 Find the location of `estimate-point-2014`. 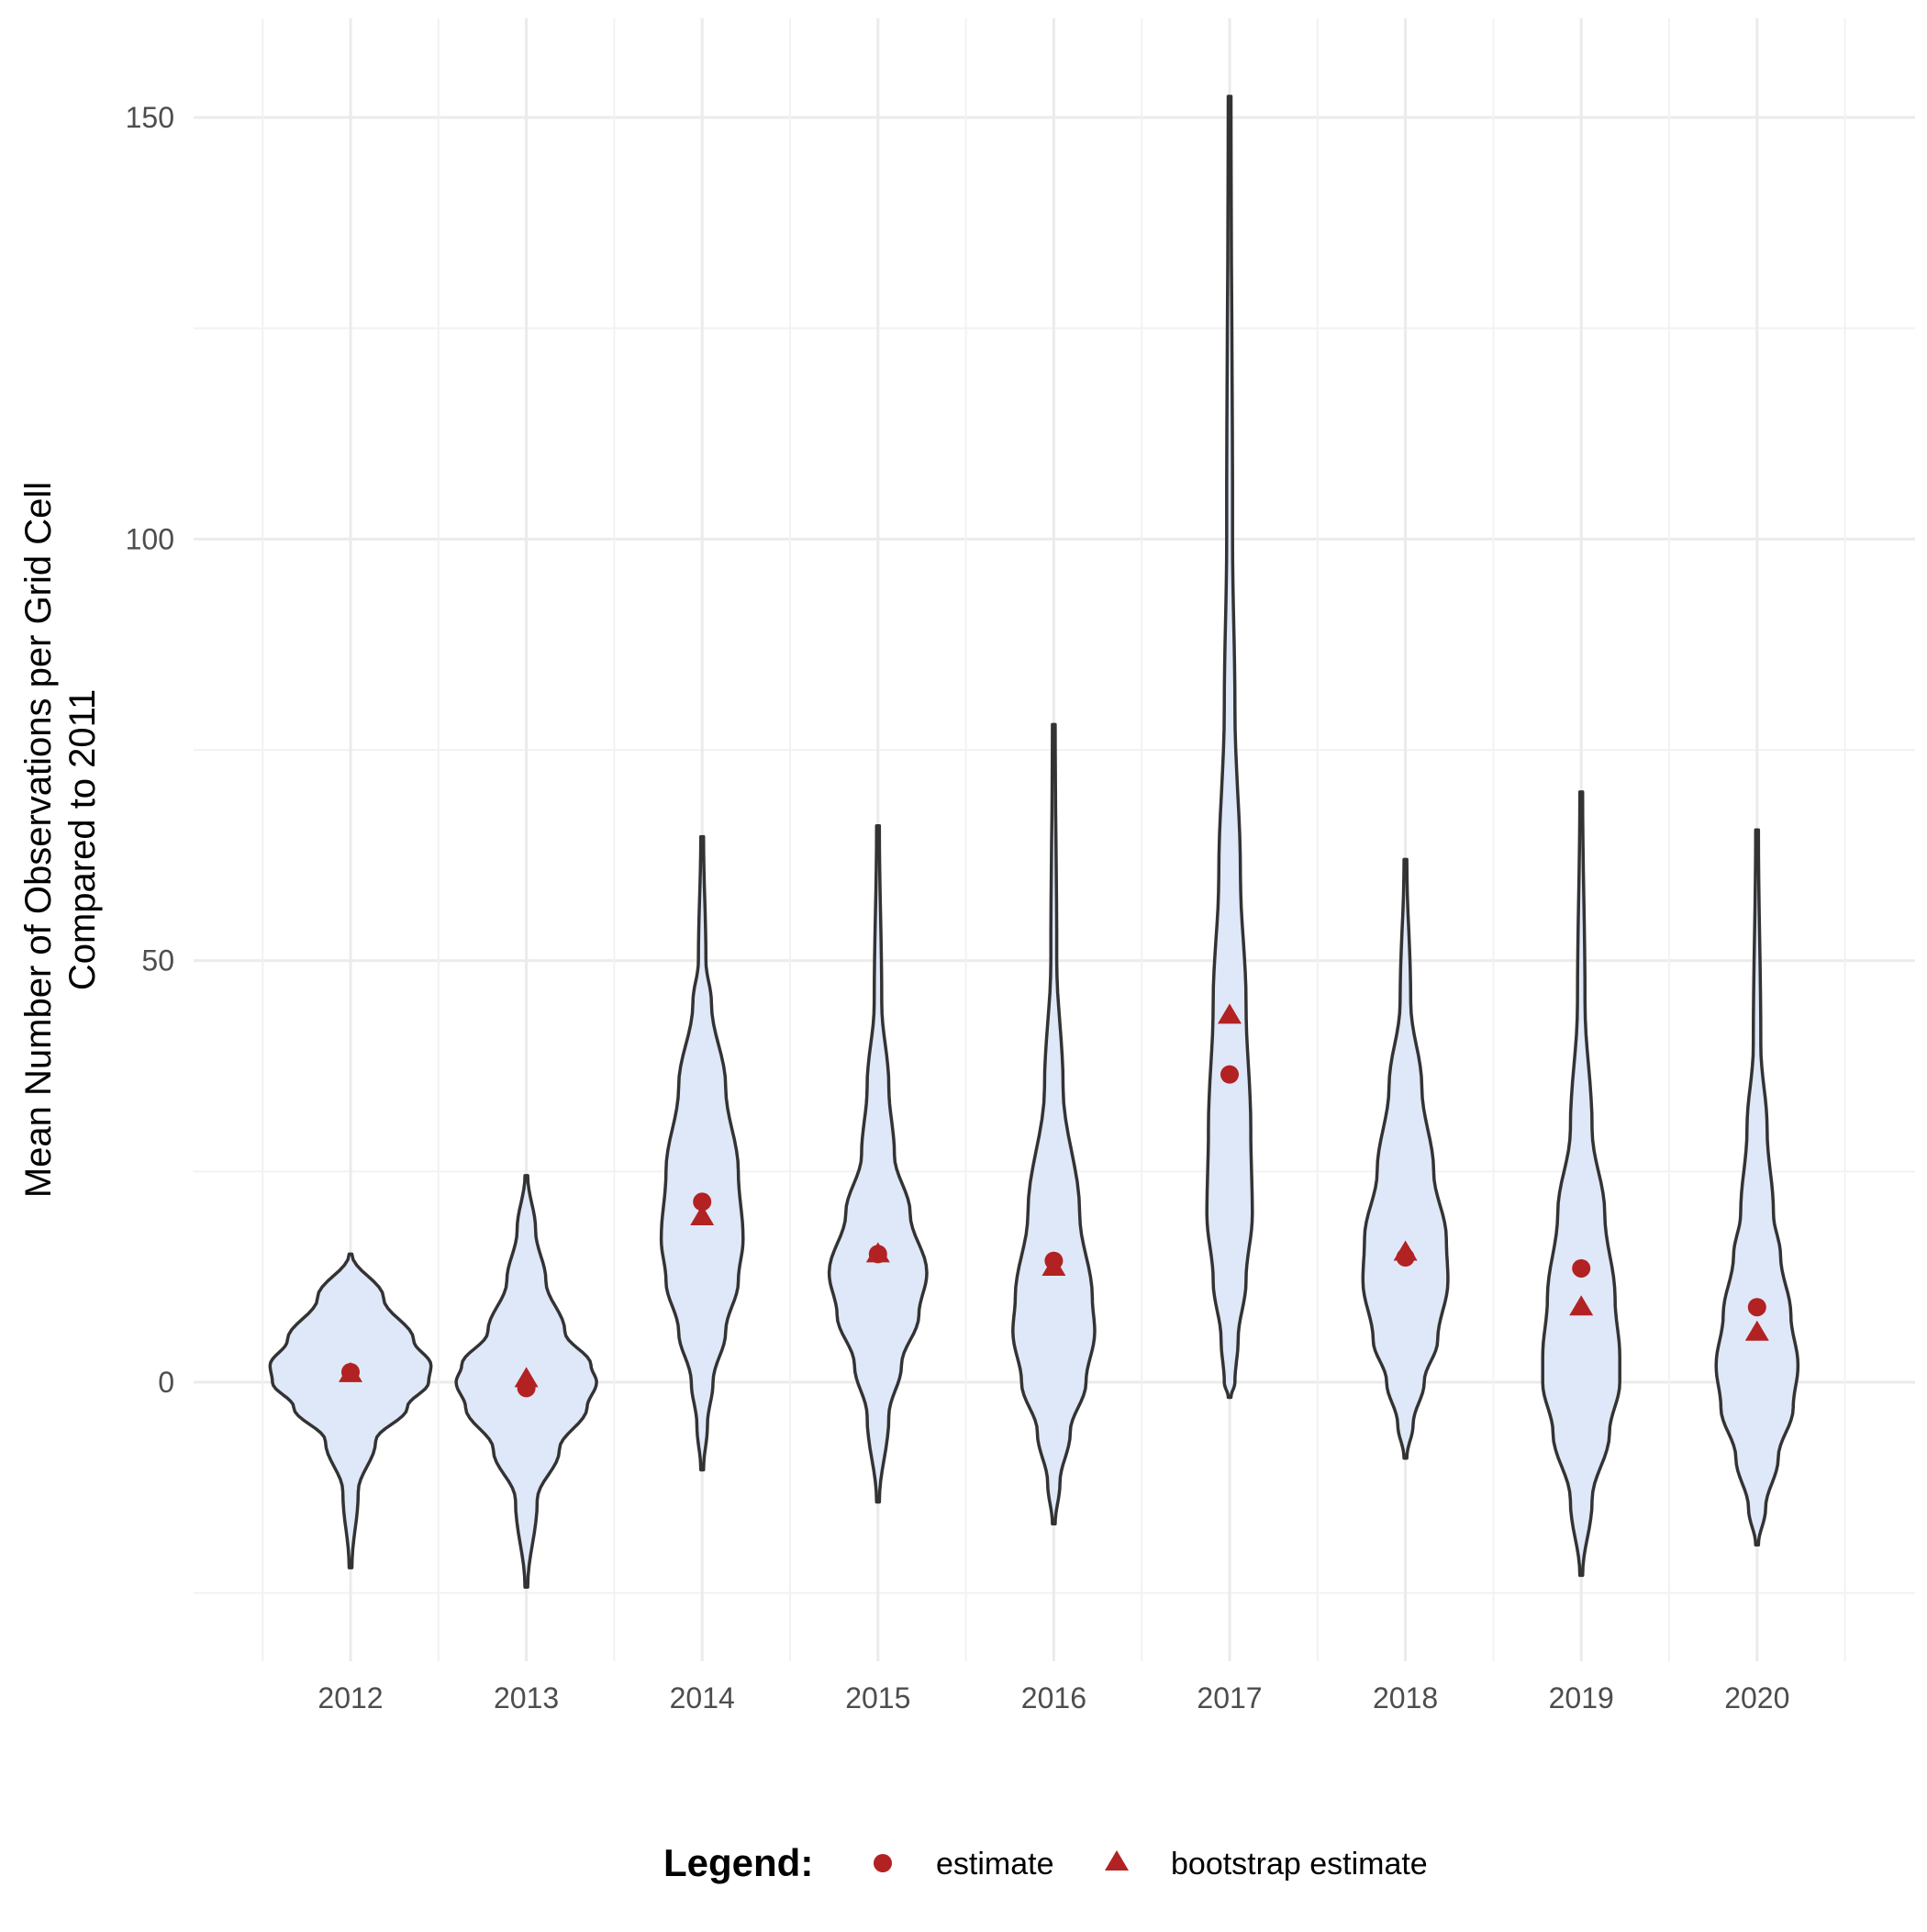

estimate-point-2014 is located at coordinates (702, 1202).